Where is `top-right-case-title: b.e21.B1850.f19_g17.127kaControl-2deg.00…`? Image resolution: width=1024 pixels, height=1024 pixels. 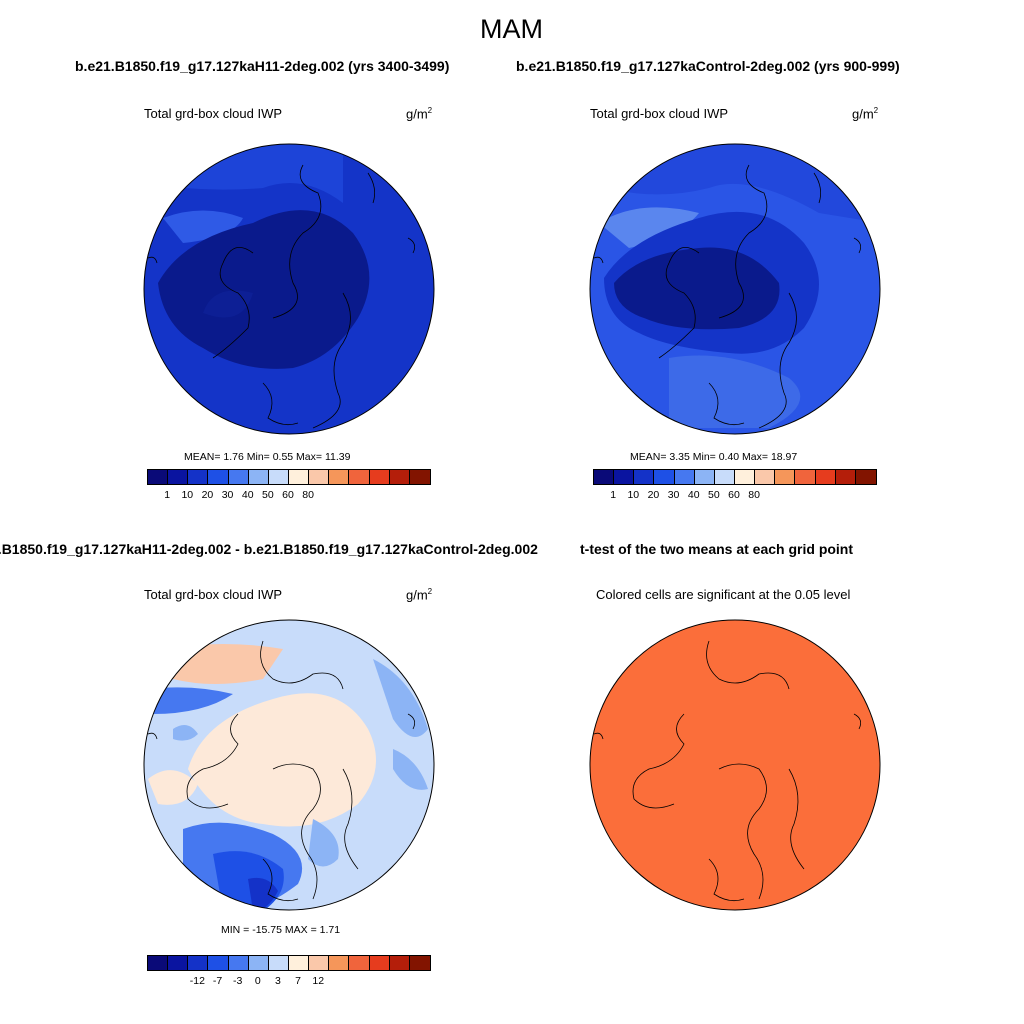 top-right-case-title: b.e21.B1850.f19_g17.127kaControl-2deg.00… is located at coordinates (708, 66).